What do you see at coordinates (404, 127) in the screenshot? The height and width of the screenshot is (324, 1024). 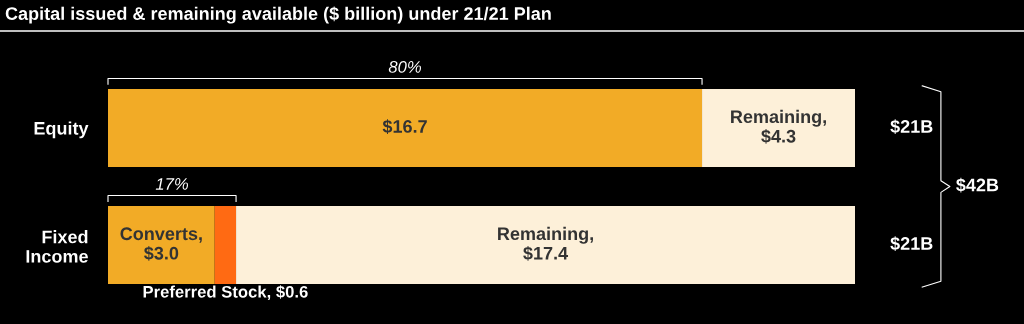 I see `data-label: $16.7` at bounding box center [404, 127].